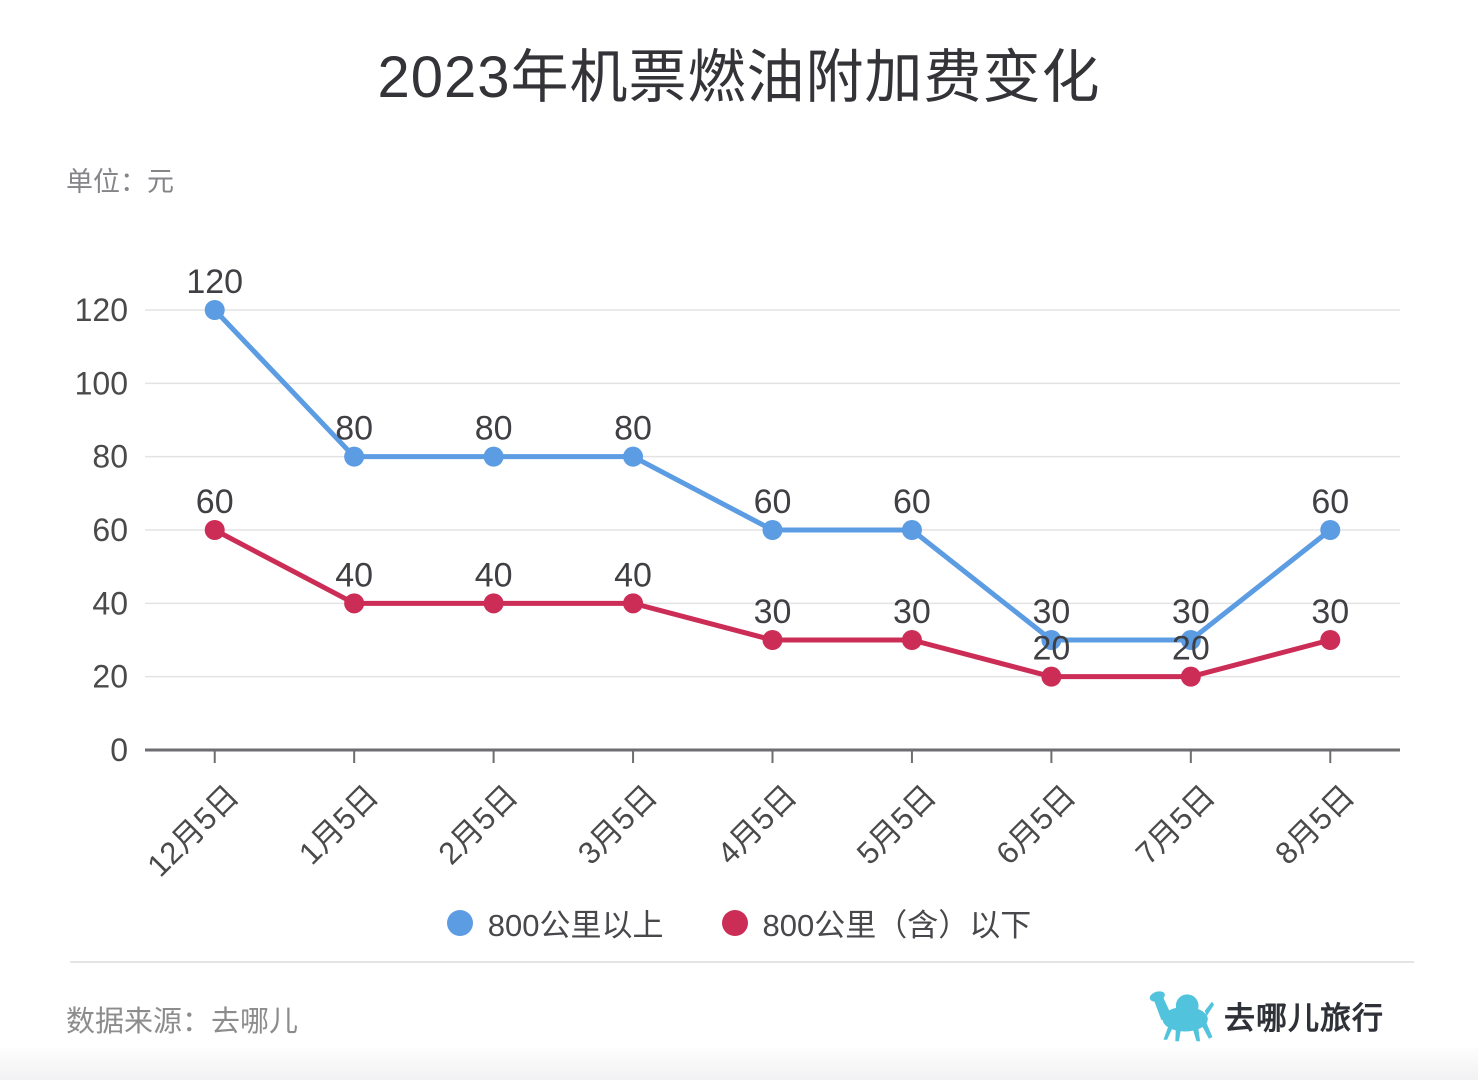 The image size is (1478, 1080). I want to click on svg-text: 5月5日, so click(896, 824).